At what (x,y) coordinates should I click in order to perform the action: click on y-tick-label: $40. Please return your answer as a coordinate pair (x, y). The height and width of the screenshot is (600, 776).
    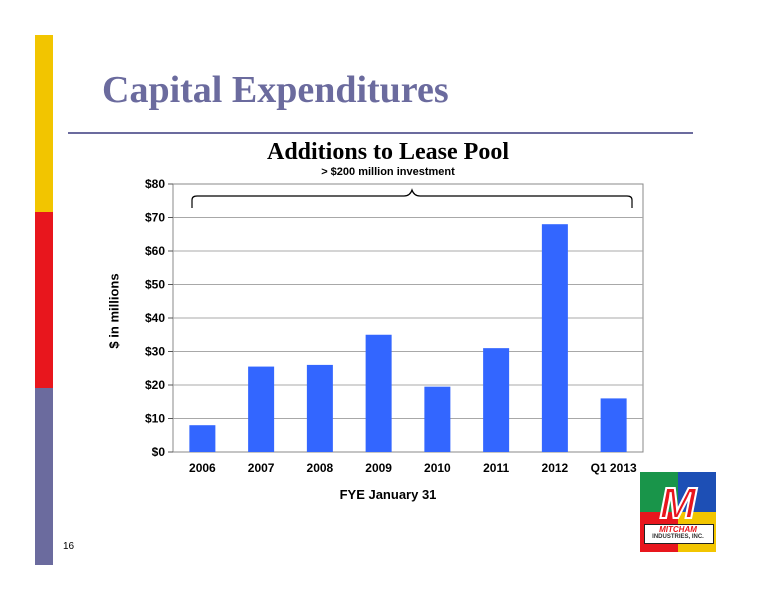
    Looking at the image, I should click on (155, 318).